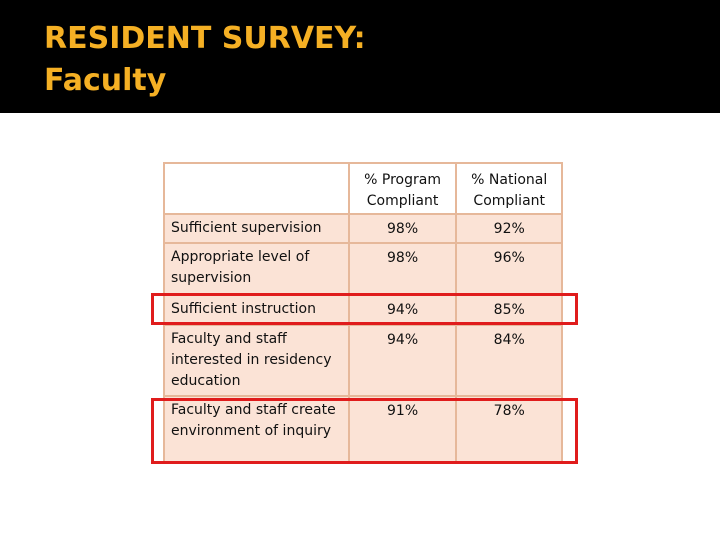 This screenshot has width=720, height=540. I want to click on header-program-line1: % Program, so click(402, 180).